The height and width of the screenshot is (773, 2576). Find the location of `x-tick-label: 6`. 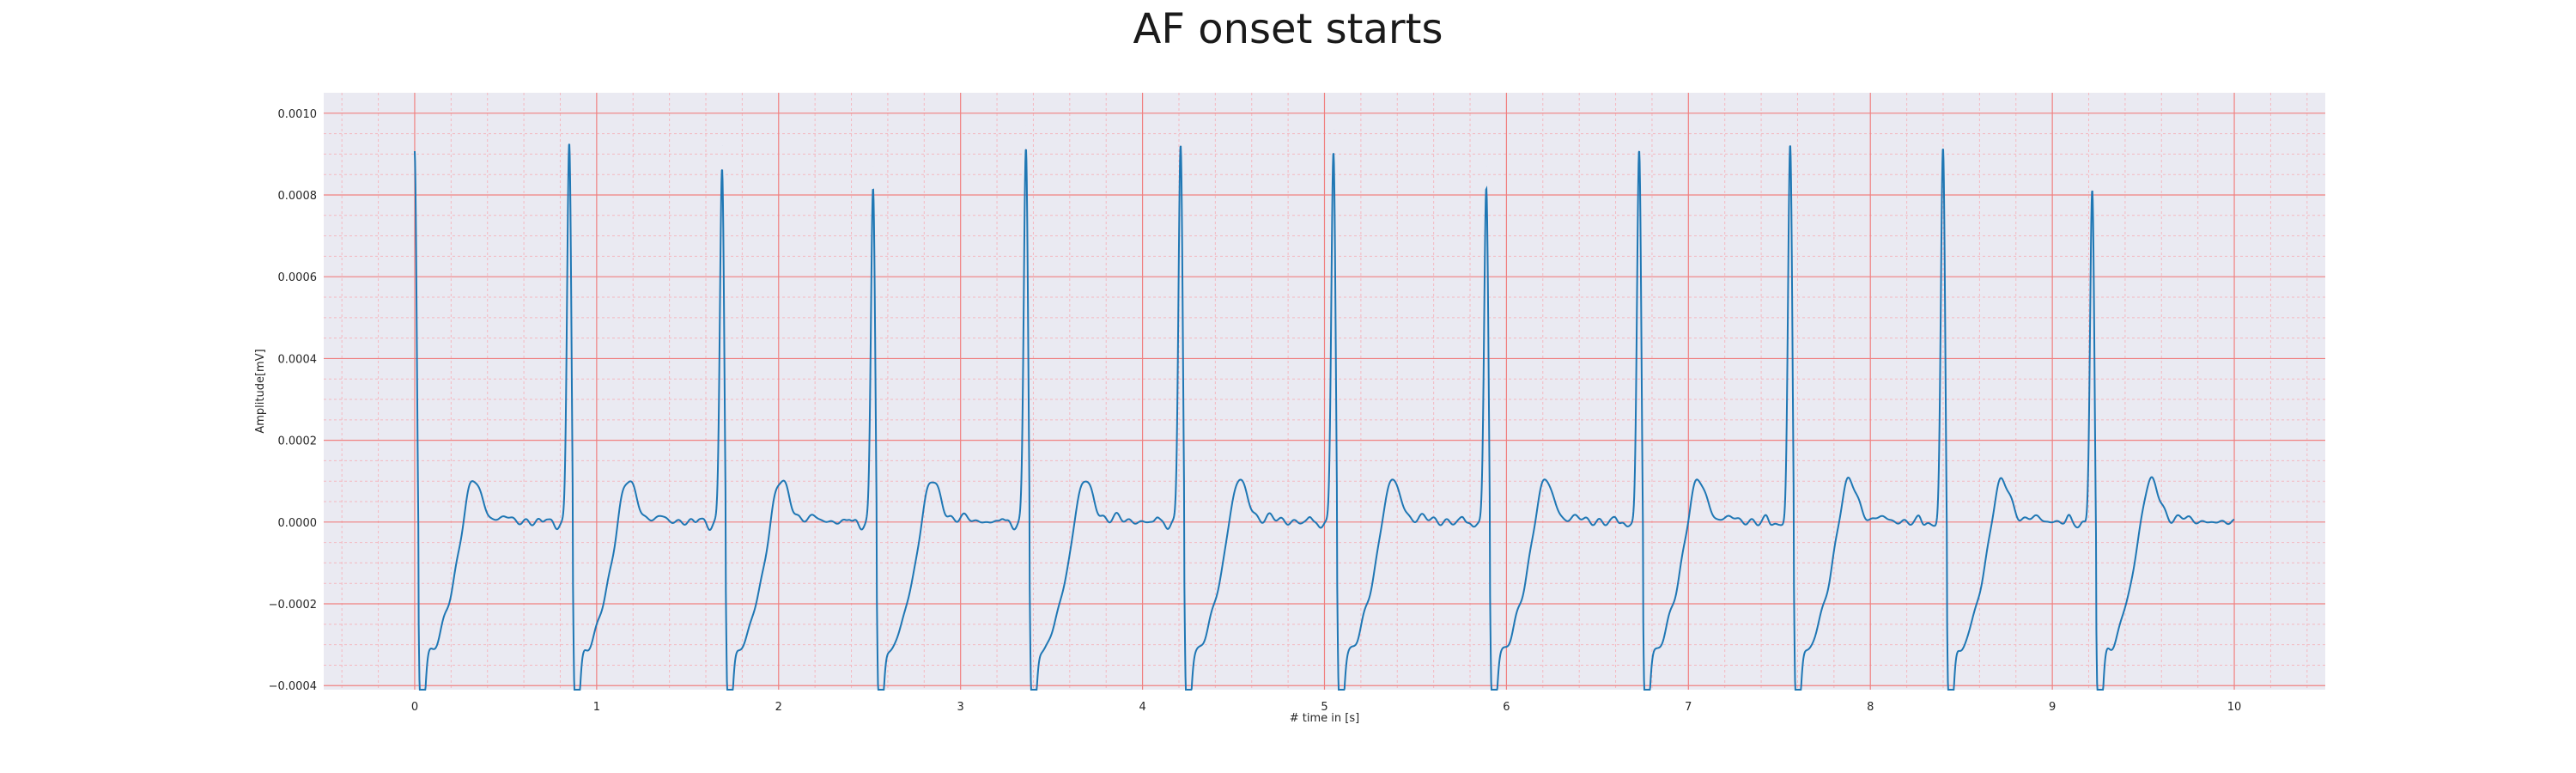

x-tick-label: 6 is located at coordinates (1506, 707).